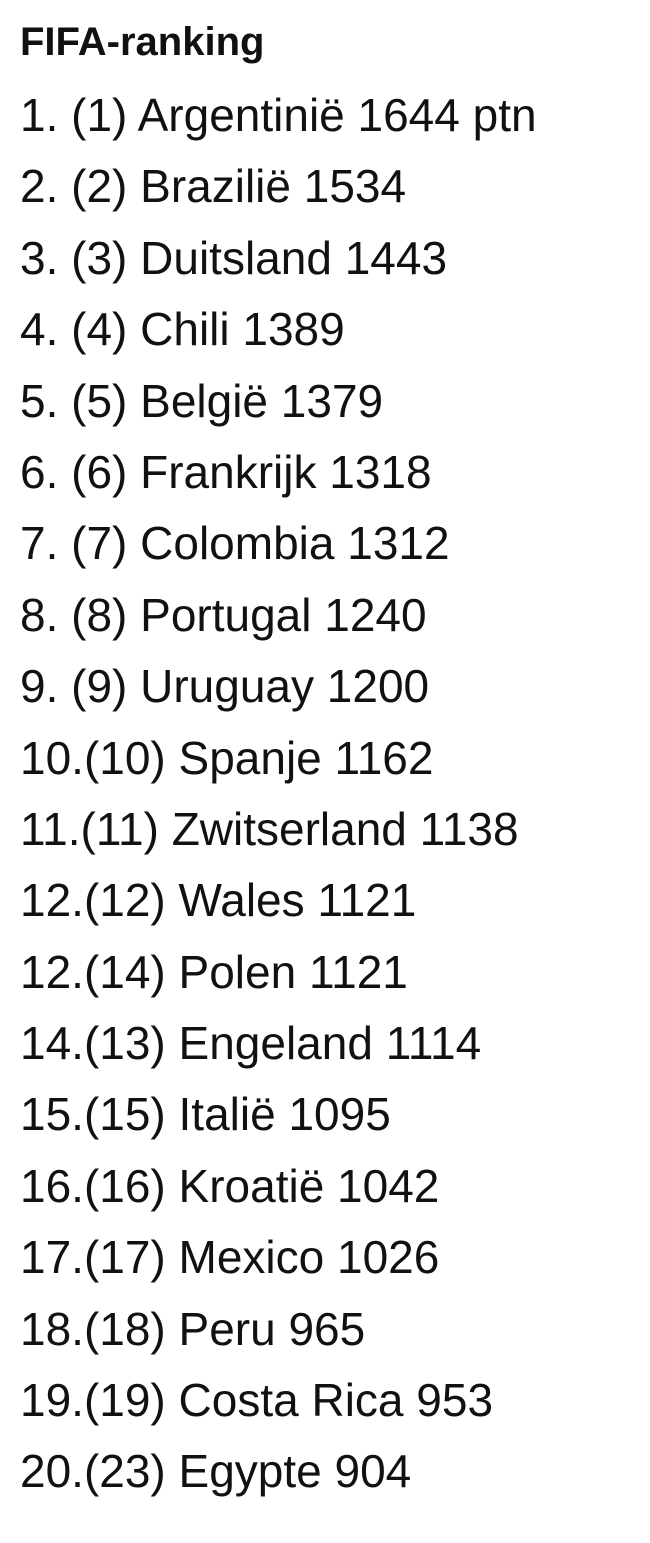 The height and width of the screenshot is (1543, 650). What do you see at coordinates (223, 614) in the screenshot?
I see `ranking-item: 8. (8) Portugal 1240` at bounding box center [223, 614].